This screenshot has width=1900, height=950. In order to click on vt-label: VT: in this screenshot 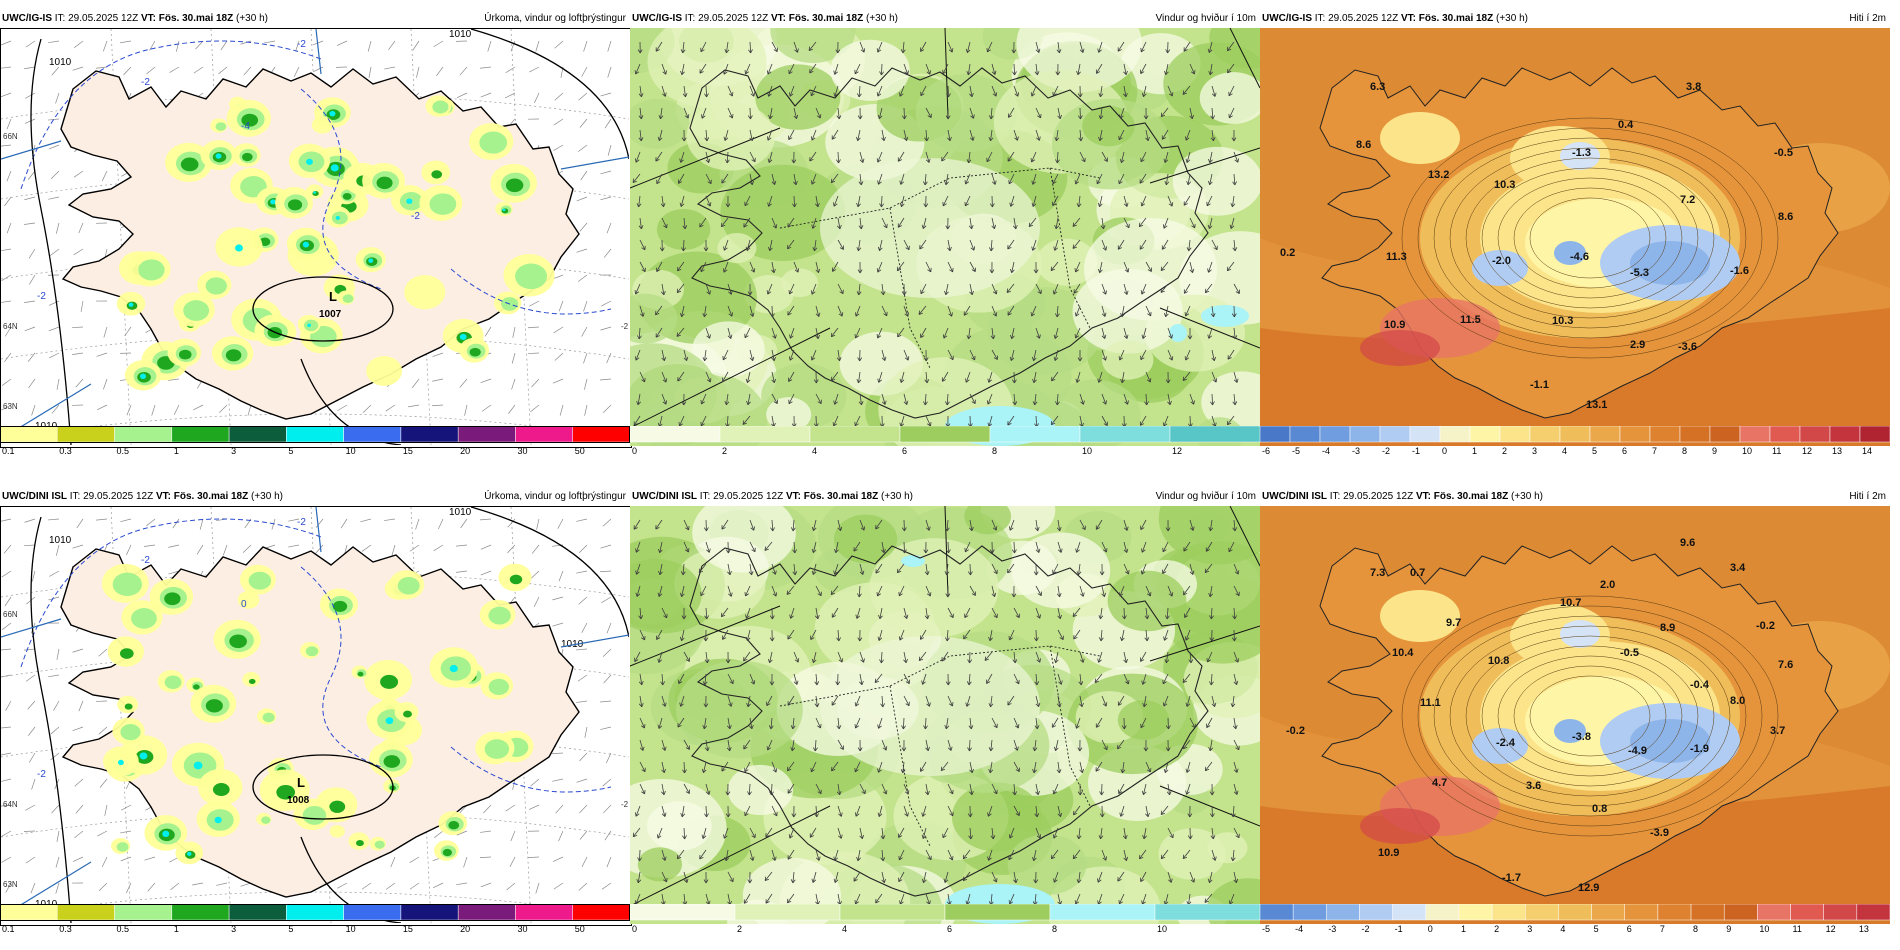, I will do `click(163, 496)`.